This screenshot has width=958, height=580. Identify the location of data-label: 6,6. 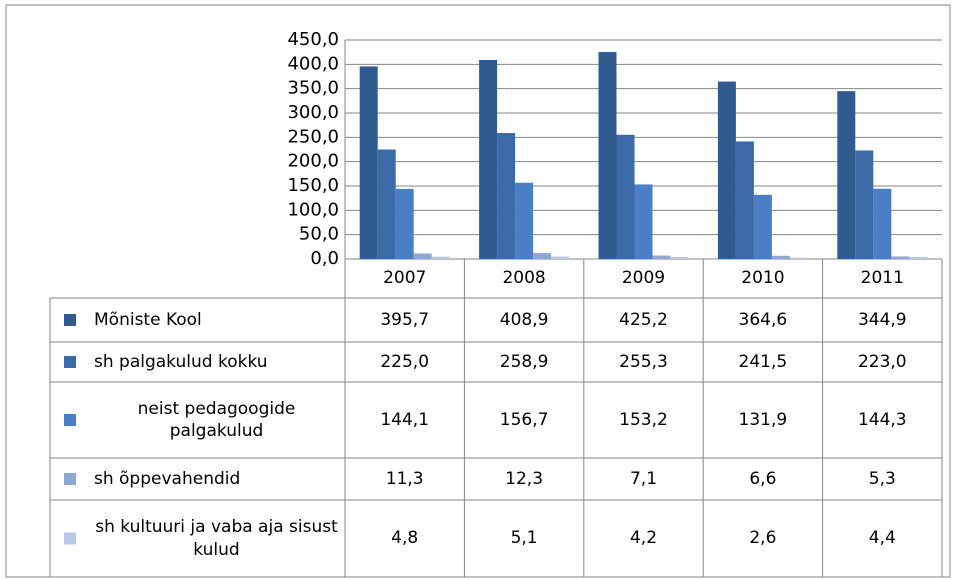
(763, 478).